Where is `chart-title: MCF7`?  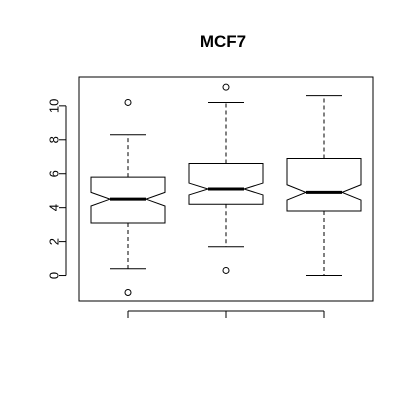
chart-title: MCF7 is located at coordinates (223, 41).